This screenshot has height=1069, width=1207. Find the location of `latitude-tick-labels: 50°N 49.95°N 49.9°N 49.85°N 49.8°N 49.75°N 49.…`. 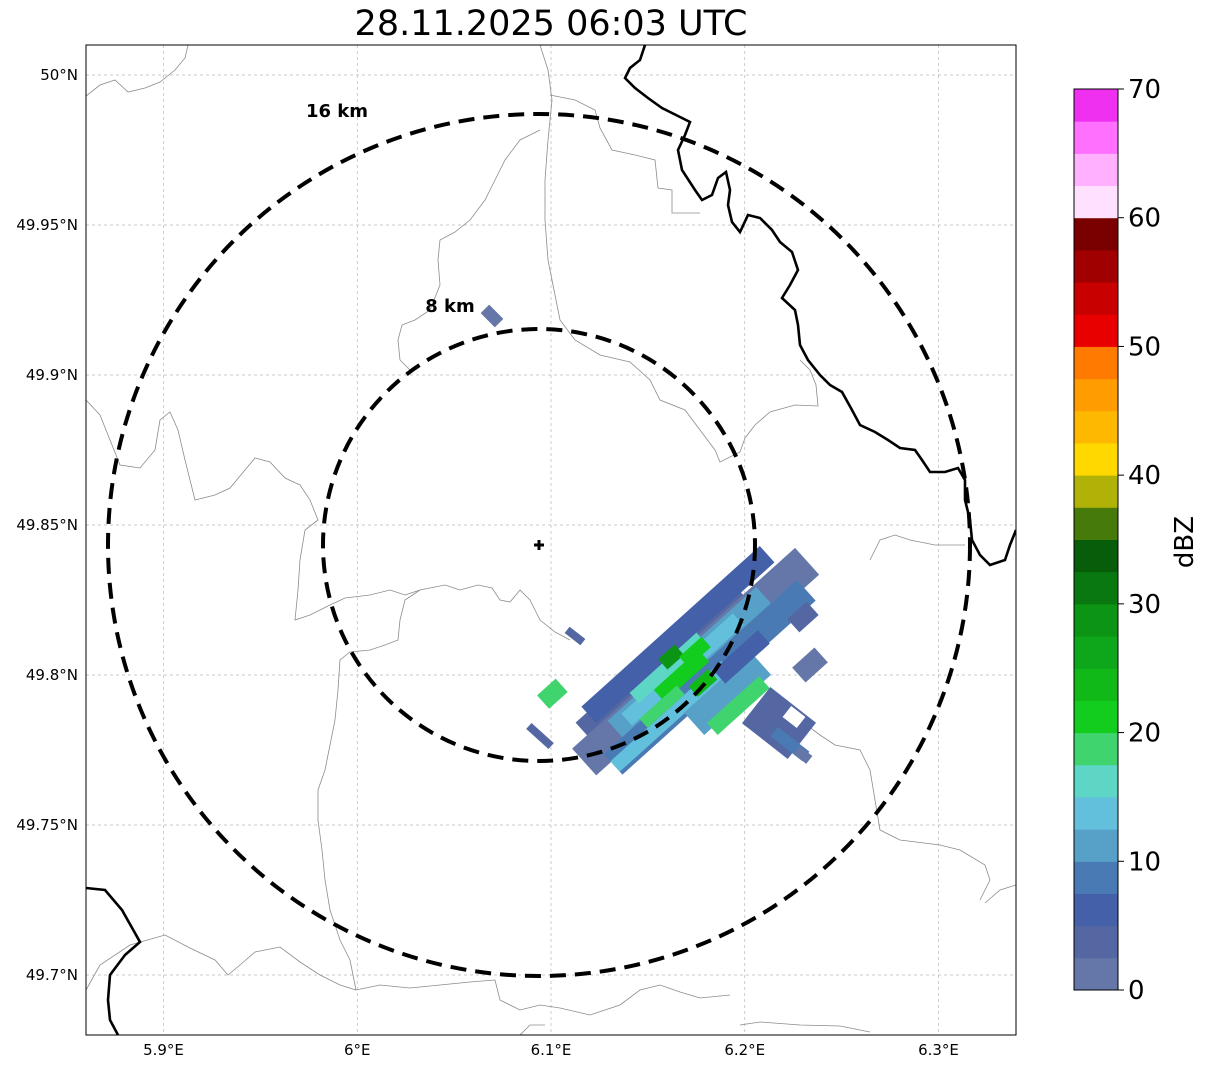

latitude-tick-labels: 50°N 49.95°N 49.9°N 49.85°N 49.8°N 49.75°N 49.… is located at coordinates (47, 525).